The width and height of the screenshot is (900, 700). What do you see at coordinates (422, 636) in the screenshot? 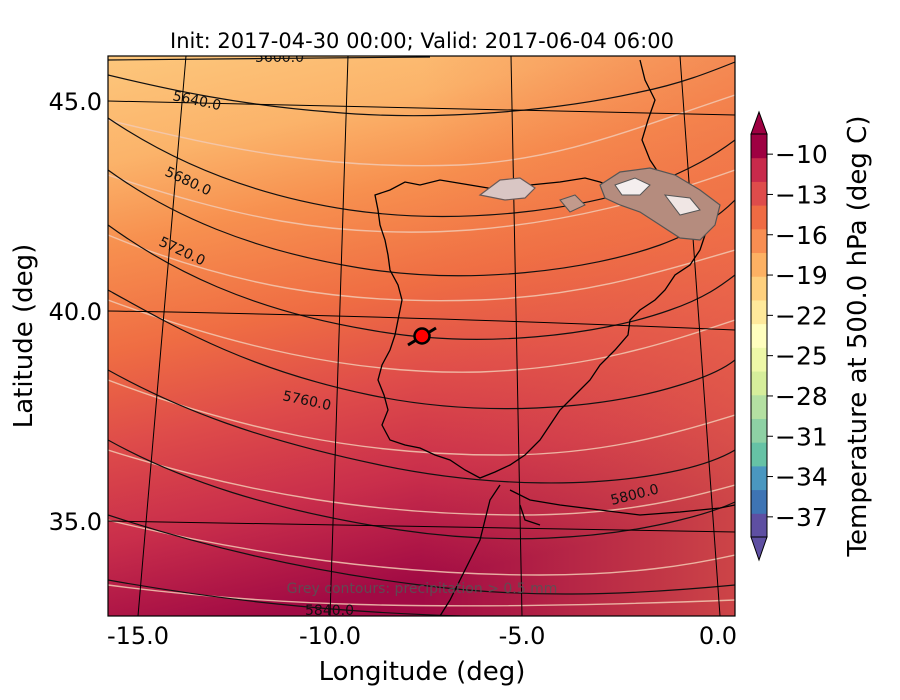
I see `x-tick-labels: -15.0 -10.0 -5.0 0.0` at bounding box center [422, 636].